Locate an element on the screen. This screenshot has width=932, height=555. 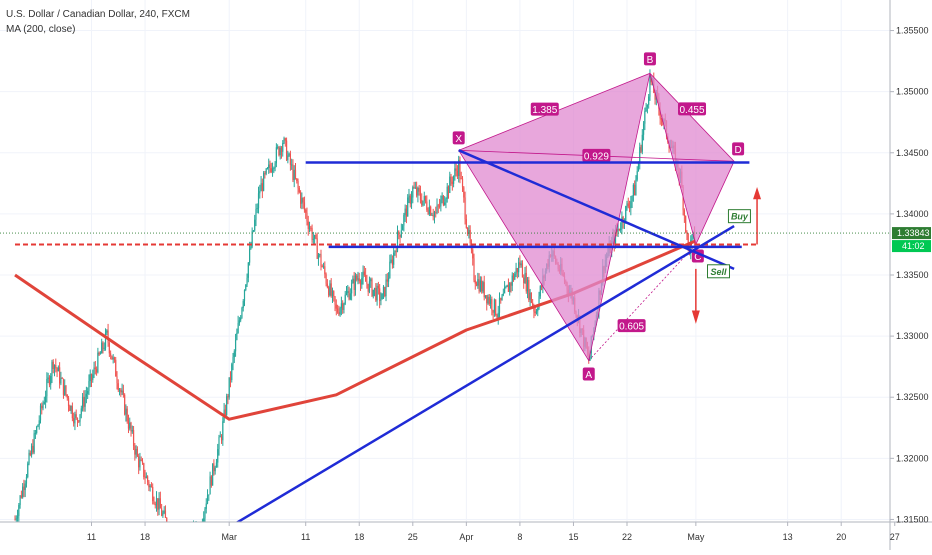
price-tick-label: 1.32500 is located at coordinates (912, 397).